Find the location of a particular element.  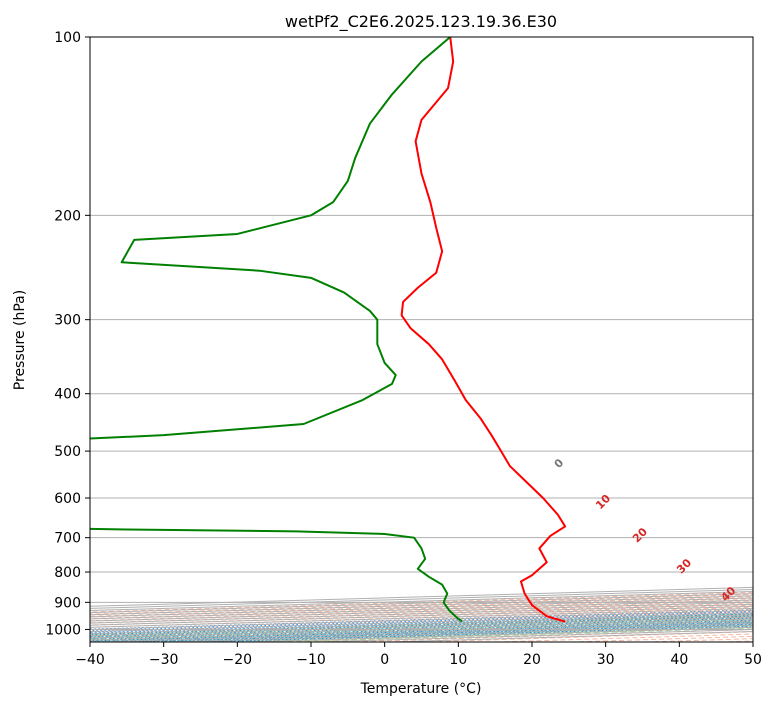

y-tick-label: 800 is located at coordinates (67, 573).